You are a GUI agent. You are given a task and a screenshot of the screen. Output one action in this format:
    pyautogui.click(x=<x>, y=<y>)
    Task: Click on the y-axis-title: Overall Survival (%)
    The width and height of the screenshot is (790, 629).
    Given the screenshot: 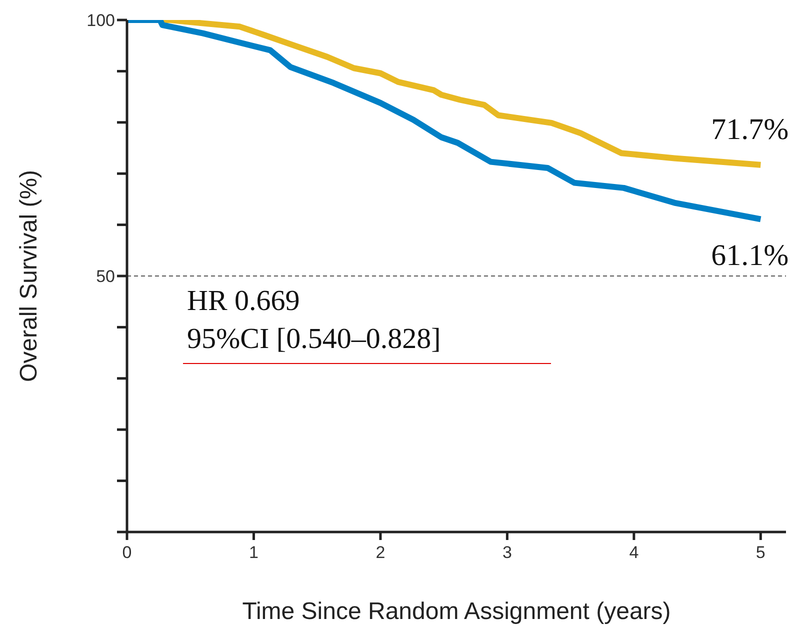 What is the action you would take?
    pyautogui.click(x=29, y=276)
    